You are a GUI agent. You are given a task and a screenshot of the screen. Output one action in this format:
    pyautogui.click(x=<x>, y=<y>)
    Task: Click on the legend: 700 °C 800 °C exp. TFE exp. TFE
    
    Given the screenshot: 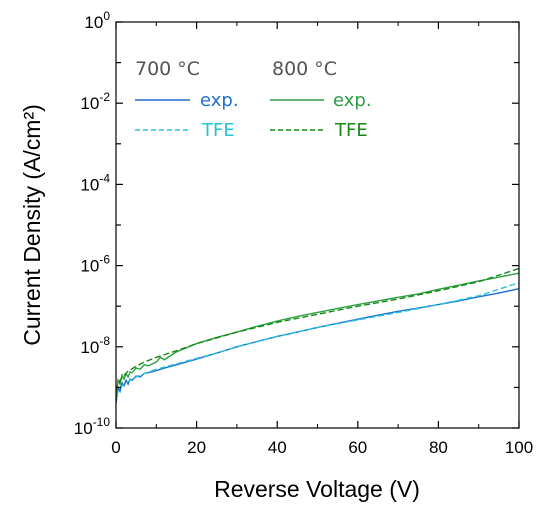 What is the action you would take?
    pyautogui.click(x=253, y=99)
    